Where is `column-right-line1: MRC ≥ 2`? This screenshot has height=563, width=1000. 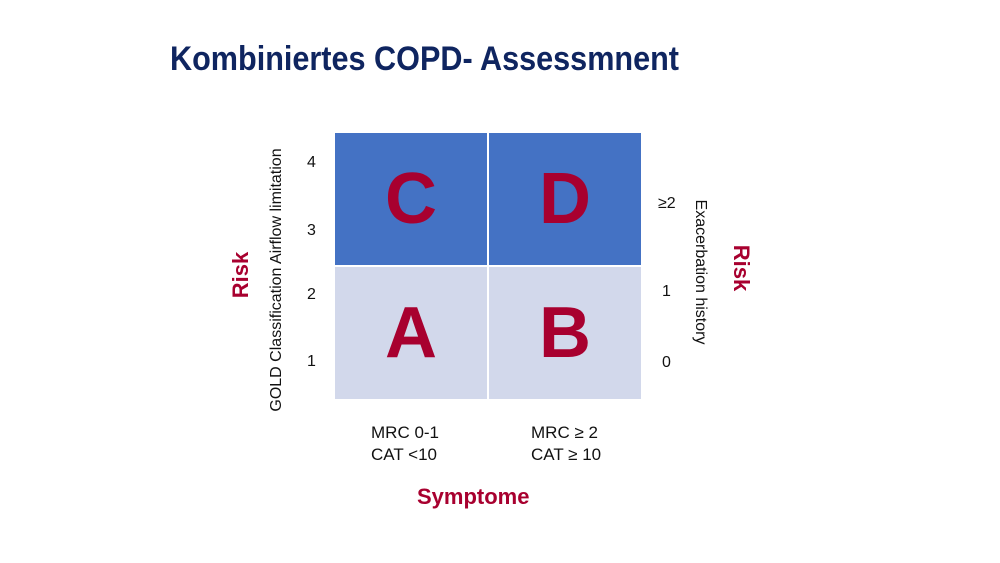
column-right-line1: MRC ≥ 2 is located at coordinates (564, 432).